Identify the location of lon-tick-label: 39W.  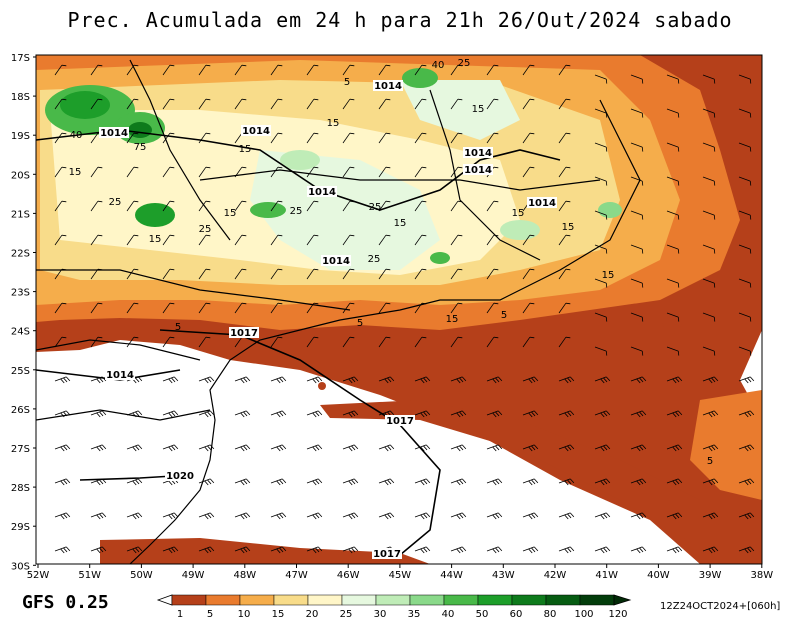
(710, 575).